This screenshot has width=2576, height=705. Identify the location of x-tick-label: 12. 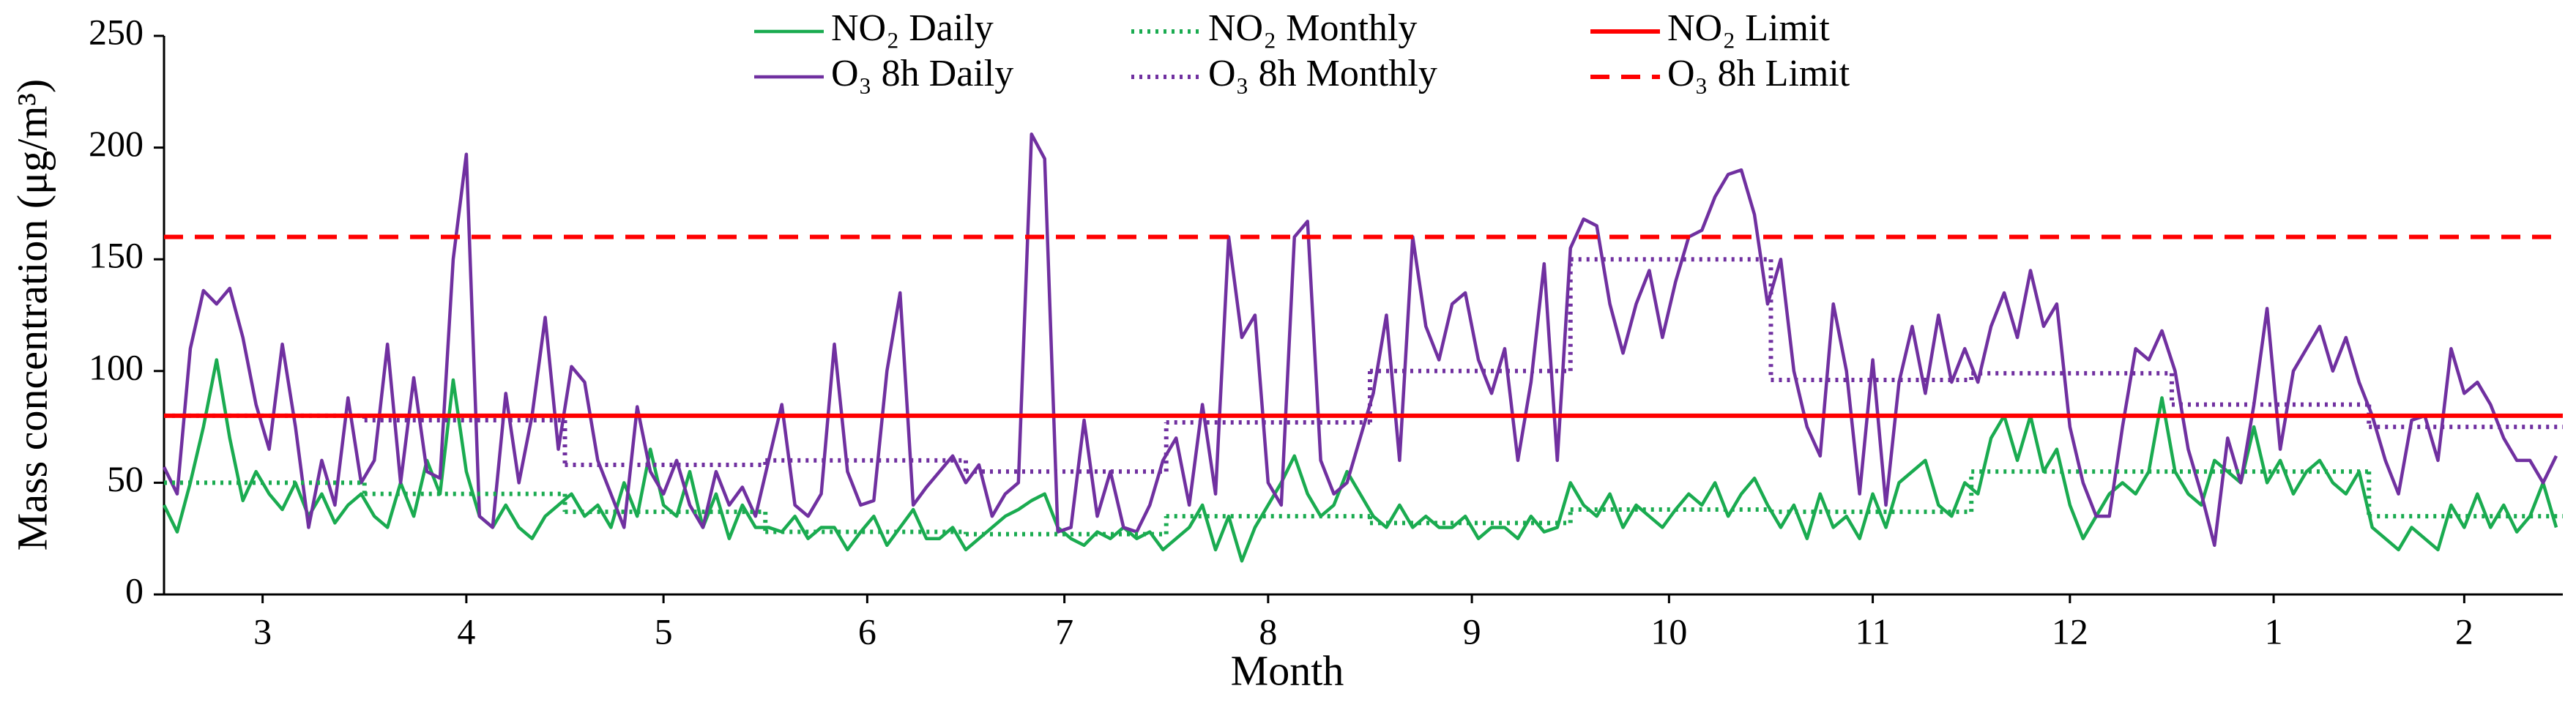
(2070, 631).